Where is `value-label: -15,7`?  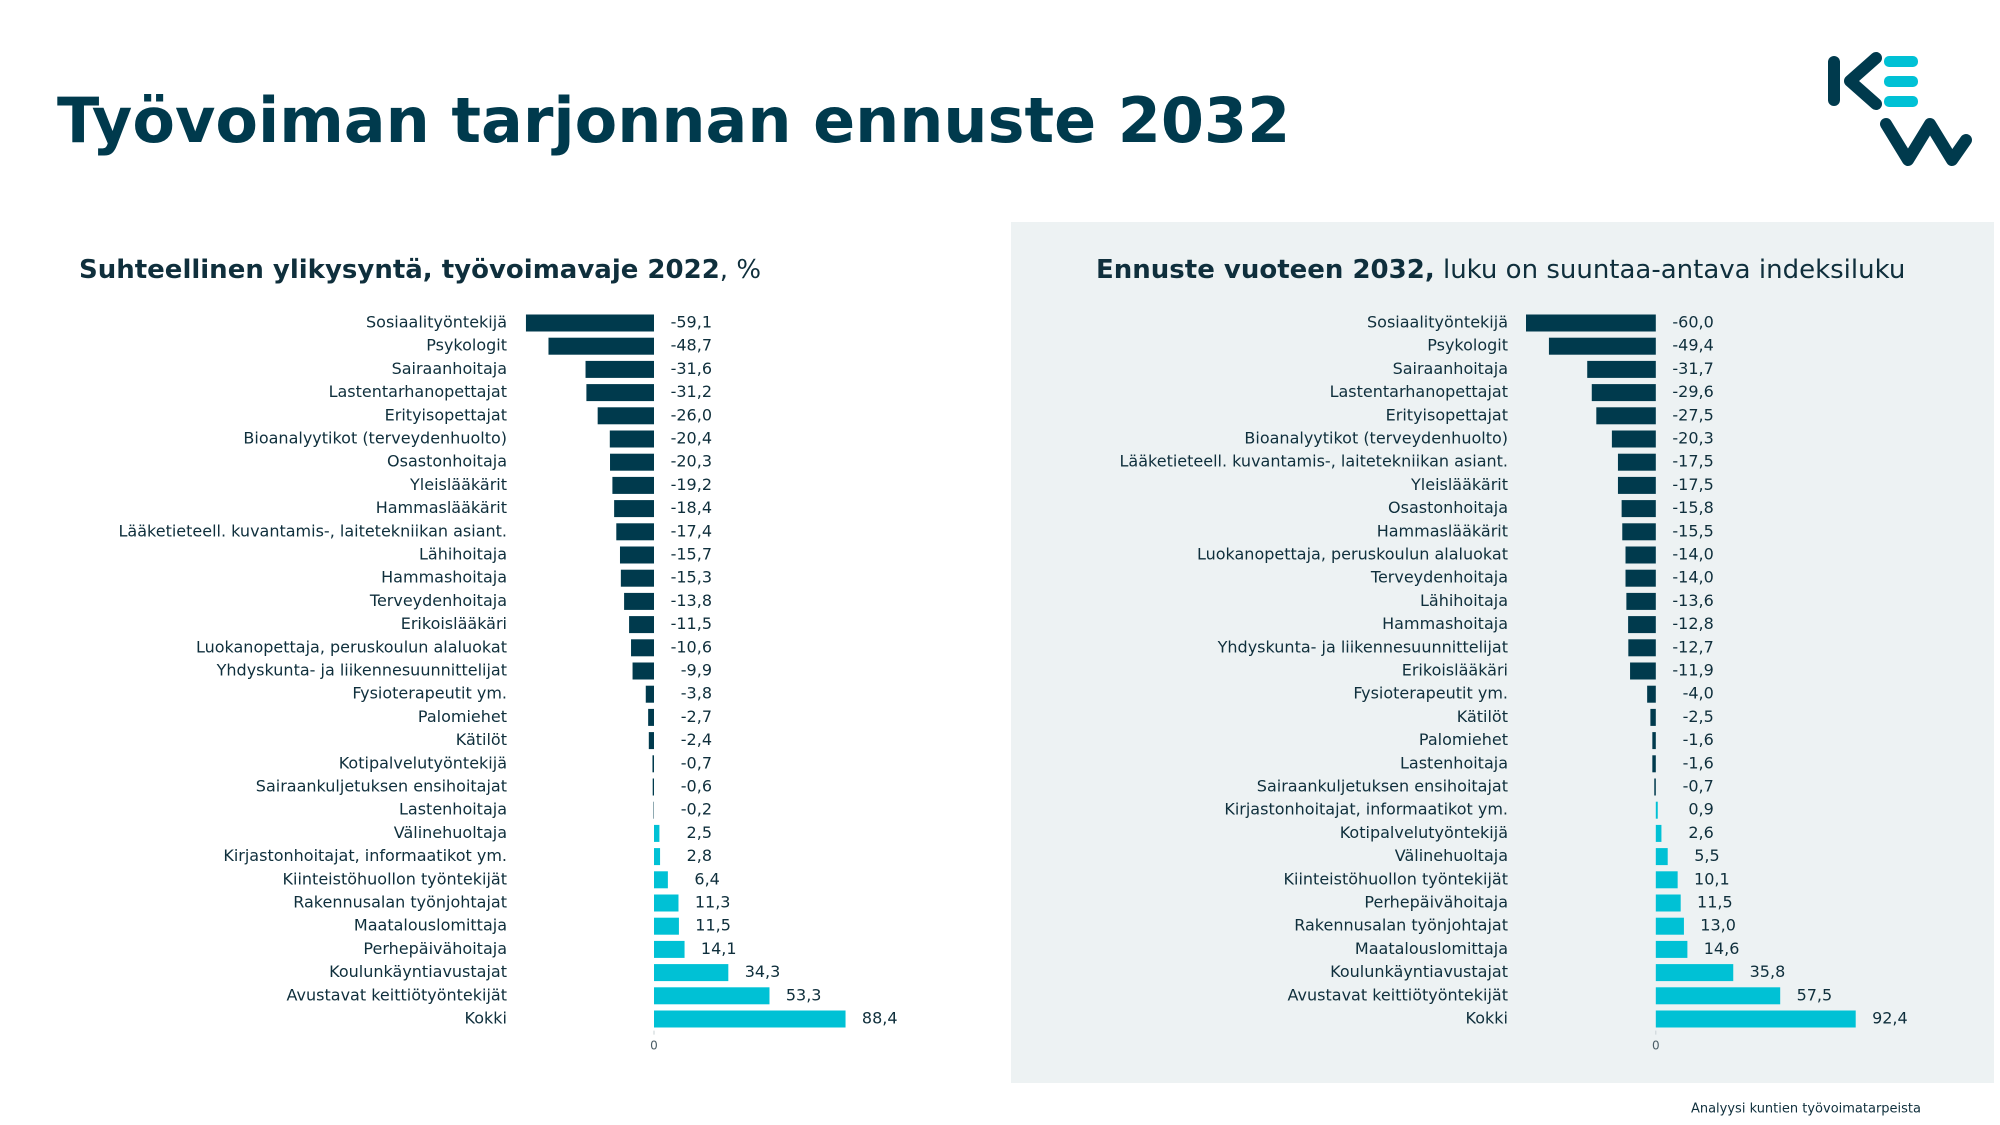
value-label: -15,7 is located at coordinates (691, 554).